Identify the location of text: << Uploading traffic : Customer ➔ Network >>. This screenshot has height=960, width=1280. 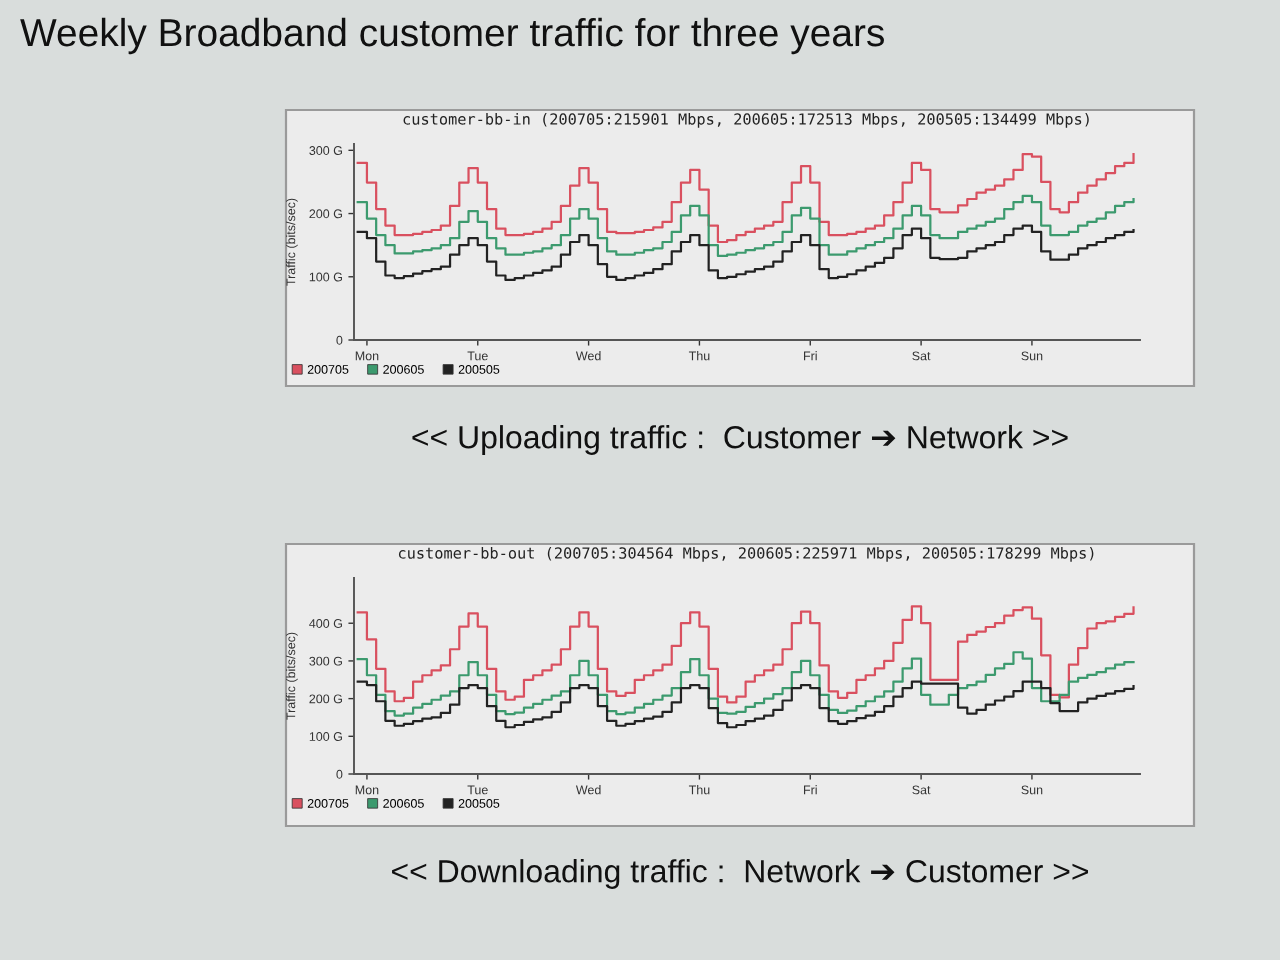
(740, 440).